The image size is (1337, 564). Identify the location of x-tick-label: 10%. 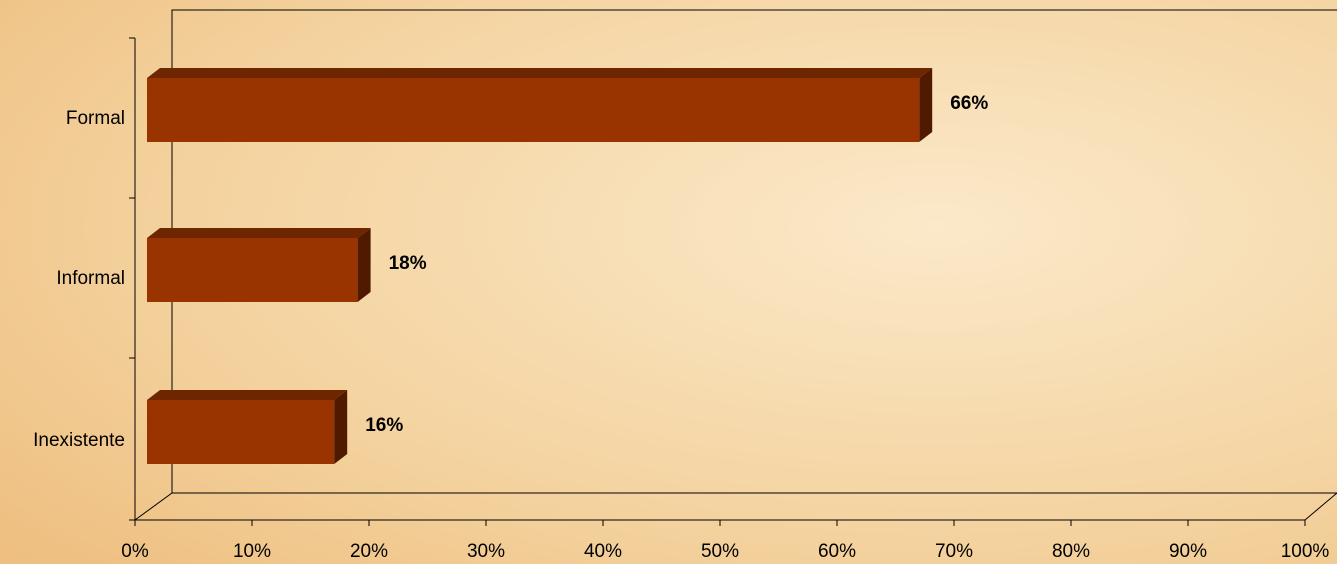
(252, 551).